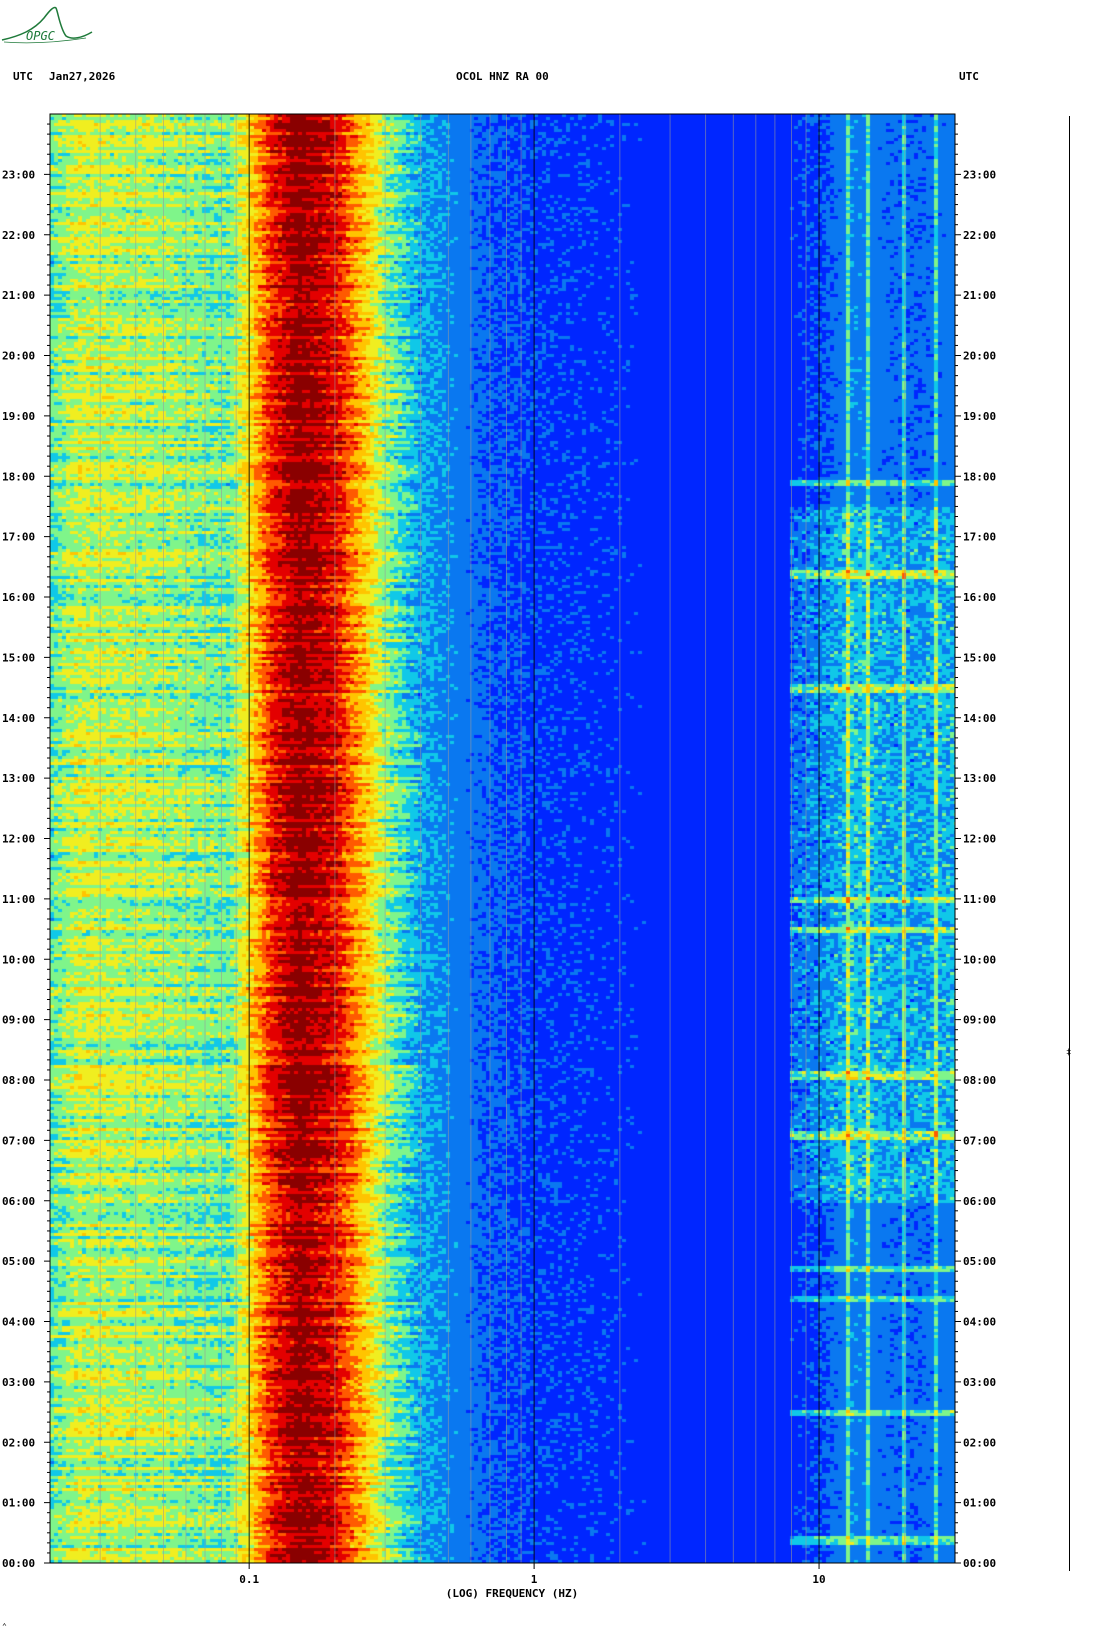 This screenshot has width=1102, height=1634. What do you see at coordinates (969, 76) in the screenshot?
I see `utc-label-right: UTC` at bounding box center [969, 76].